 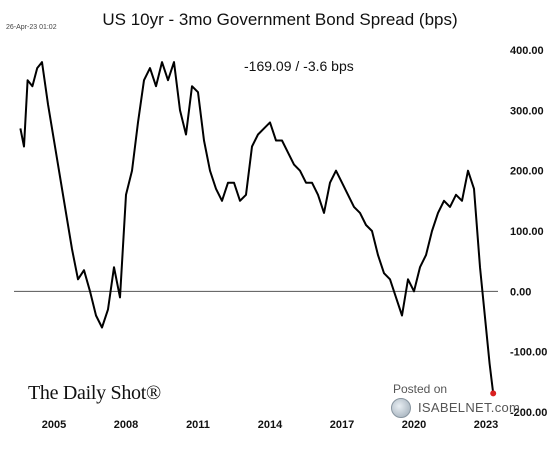 I want to click on latest-value-readout: -169.09 / -3.6 bps, so click(x=299, y=66).